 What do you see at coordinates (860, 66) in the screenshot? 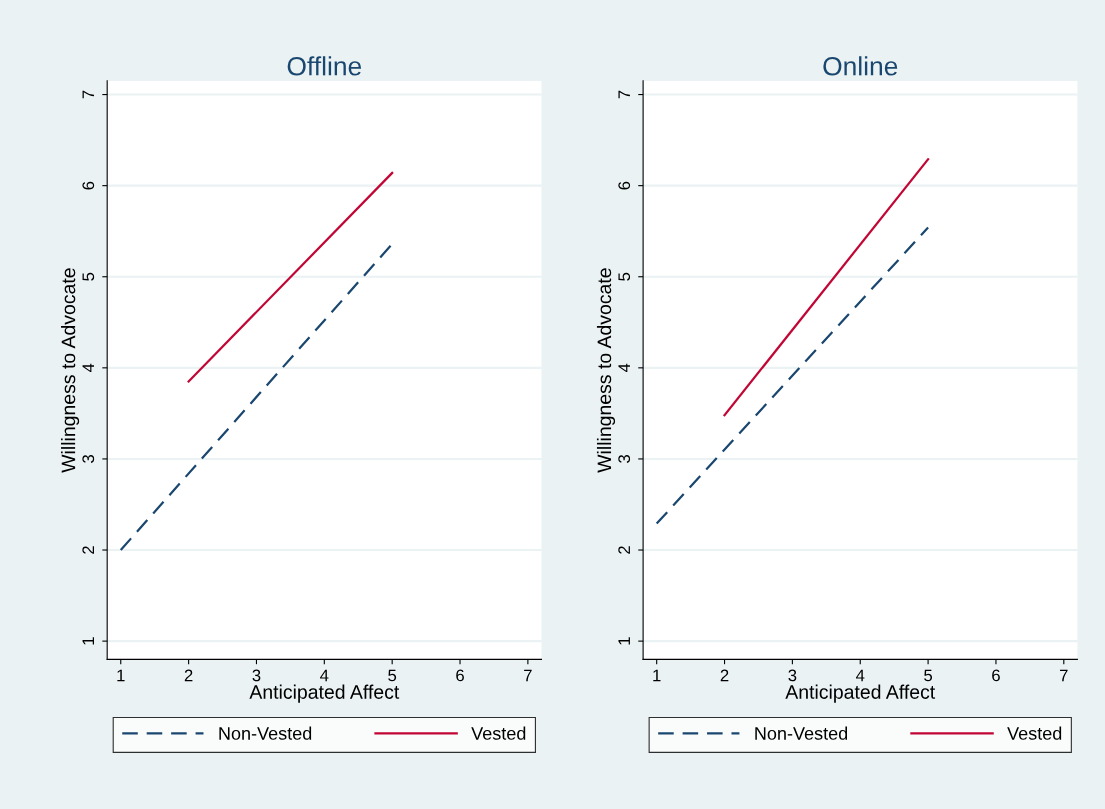
I see `chart-title: Online` at bounding box center [860, 66].